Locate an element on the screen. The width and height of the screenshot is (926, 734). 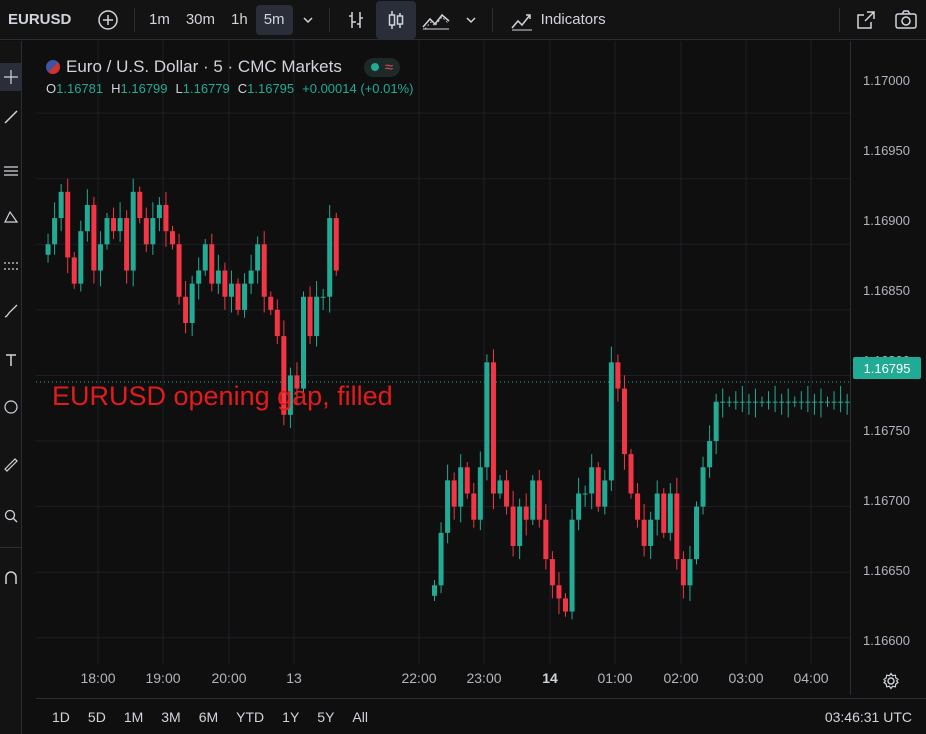
measure-tool is located at coordinates (11, 465).